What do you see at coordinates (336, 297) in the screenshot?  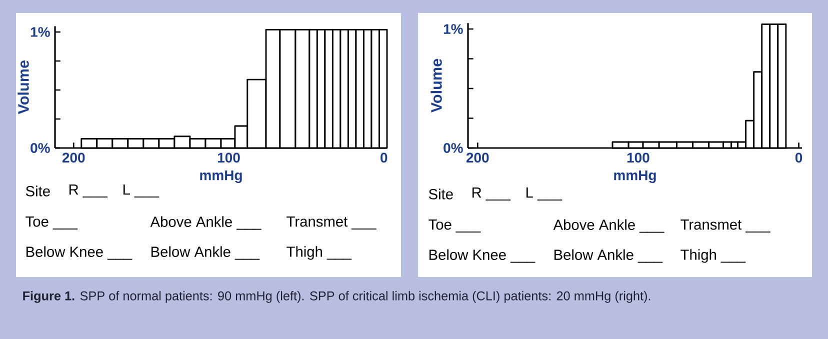 I see `text: Figure 1. SPP of normal patients: 90 mmHg (left). SPP of critical limb ischemia (CLI) patients: 20 mmHg (right).` at bounding box center [336, 297].